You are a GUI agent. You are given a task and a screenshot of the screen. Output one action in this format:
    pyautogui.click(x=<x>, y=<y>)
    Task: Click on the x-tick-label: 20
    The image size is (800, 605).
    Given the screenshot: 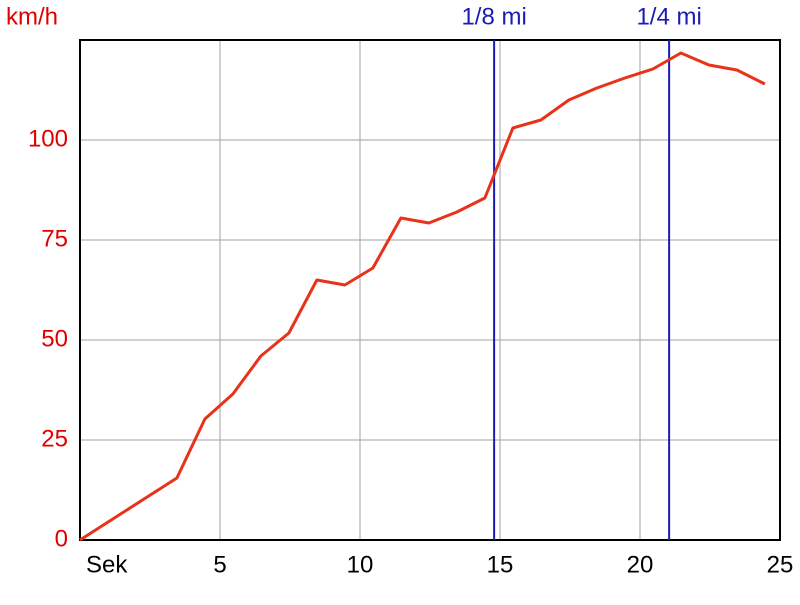 What is the action you would take?
    pyautogui.click(x=640, y=564)
    